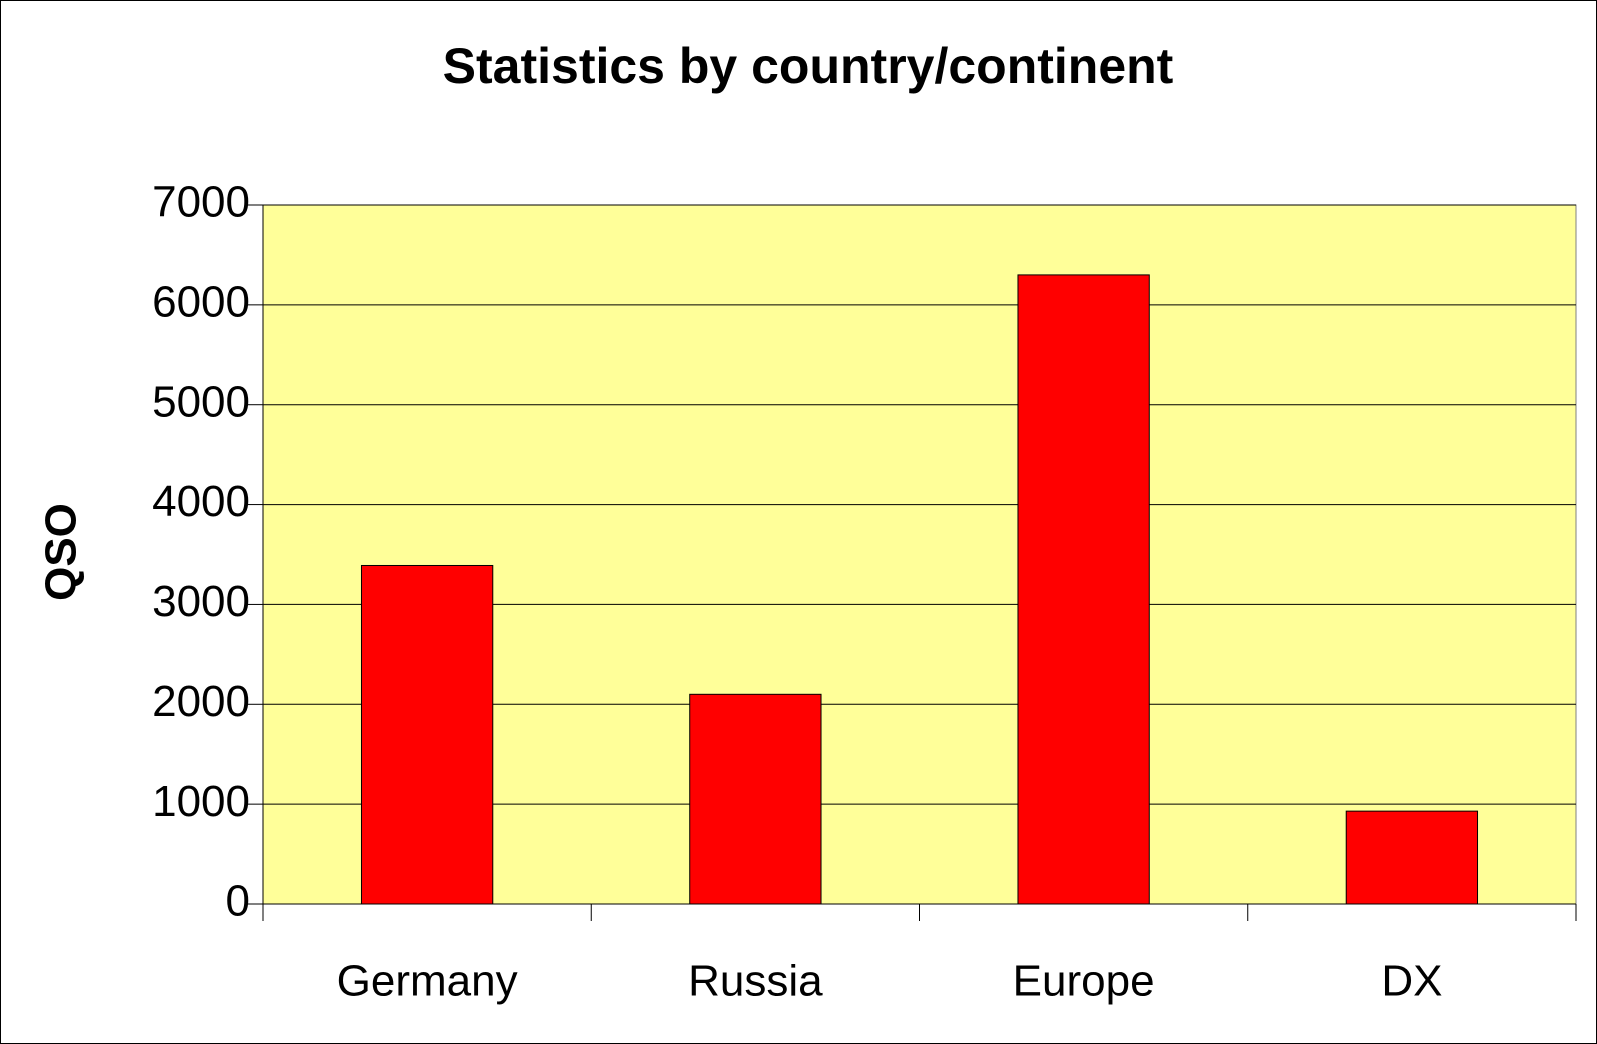 The width and height of the screenshot is (1597, 1044). Describe the element at coordinates (201, 401) in the screenshot. I see `y-tick-label: 5000` at that location.